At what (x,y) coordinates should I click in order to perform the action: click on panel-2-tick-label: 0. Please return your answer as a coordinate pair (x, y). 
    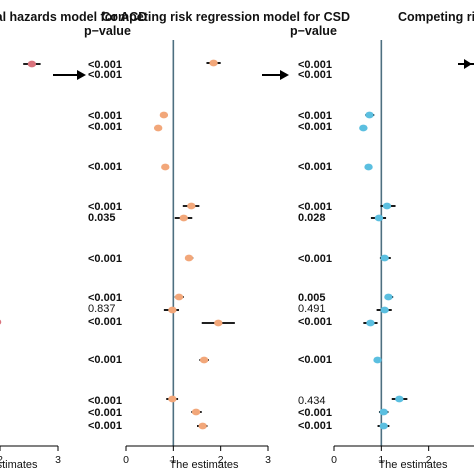
    Looking at the image, I should click on (126, 460).